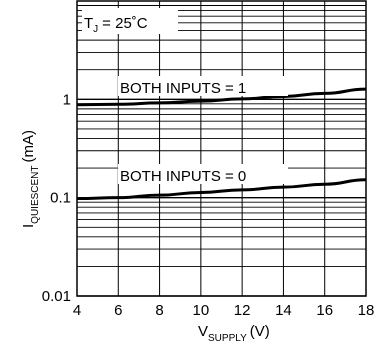  I want to click on x-tick-label: 6, so click(118, 310).